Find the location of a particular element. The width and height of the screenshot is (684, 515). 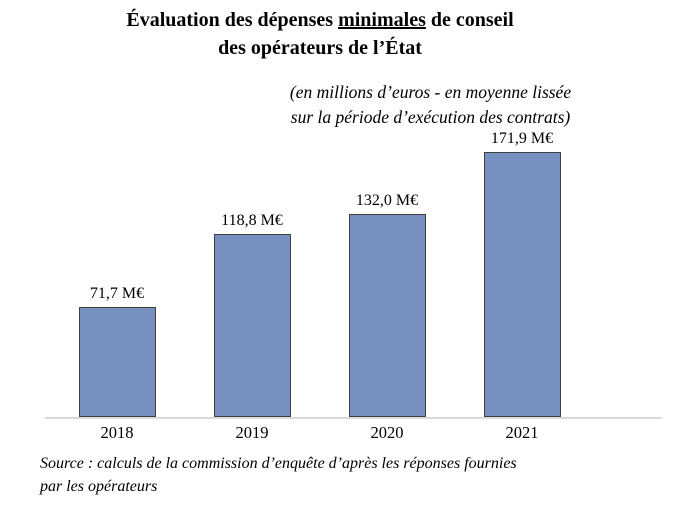

bar-2020 is located at coordinates (387, 315).